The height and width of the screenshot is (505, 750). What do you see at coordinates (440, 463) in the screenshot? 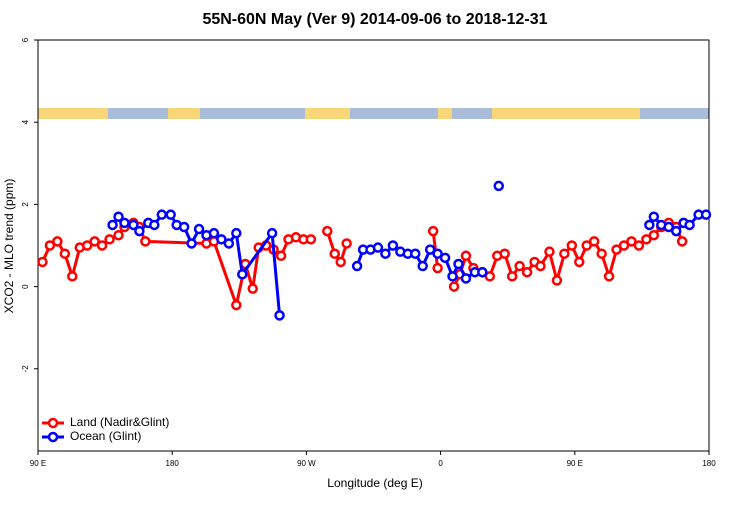
I see `x-tick-label: 0` at bounding box center [440, 463].